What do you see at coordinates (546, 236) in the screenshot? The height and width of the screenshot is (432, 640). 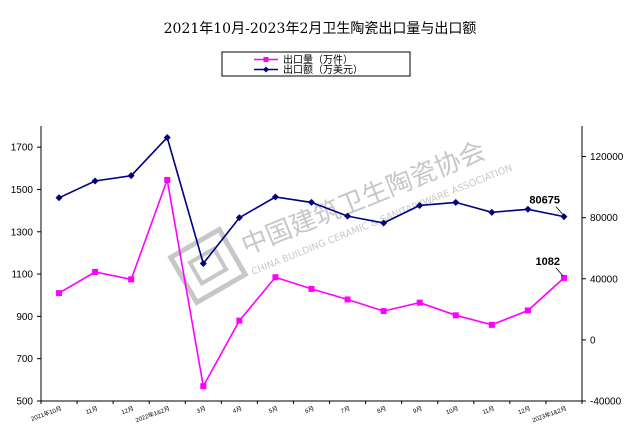 I see `data-labels: 1082 80675` at bounding box center [546, 236].